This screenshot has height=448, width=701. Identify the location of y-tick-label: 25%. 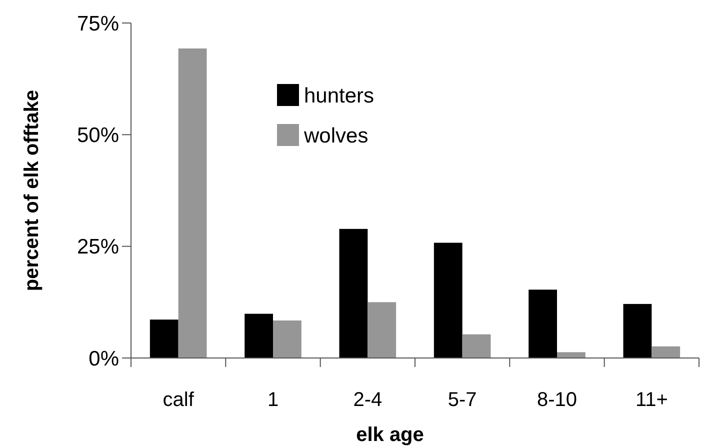
(97, 247).